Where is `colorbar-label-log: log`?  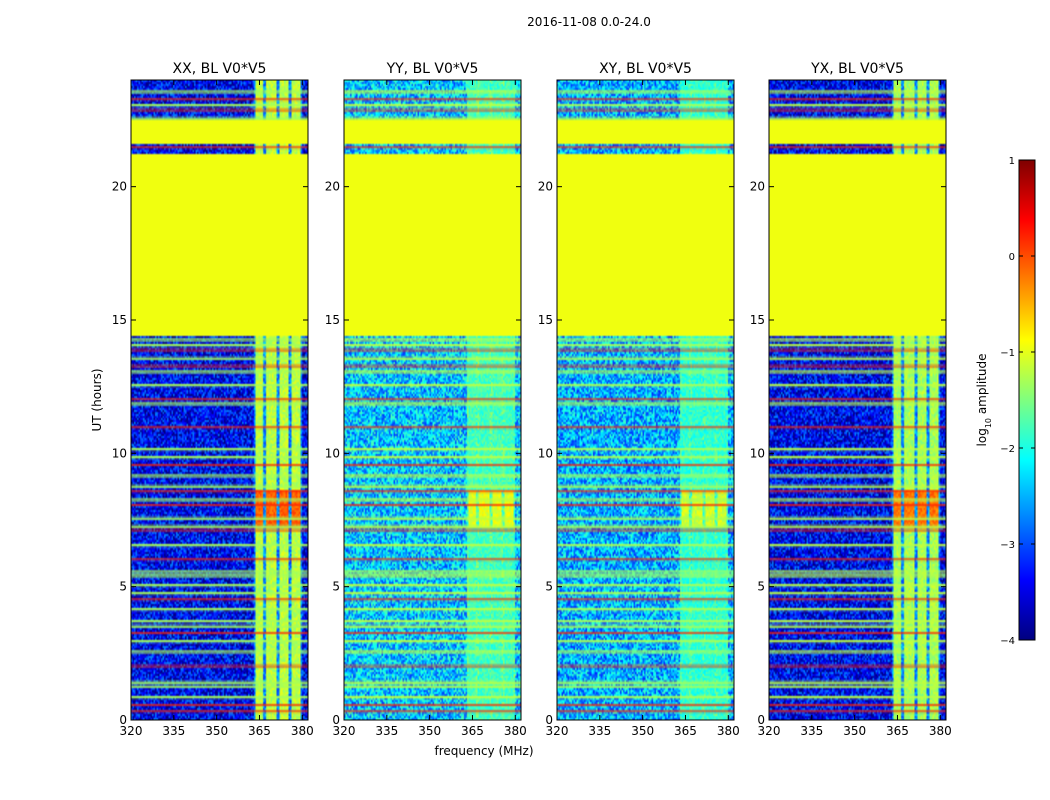
colorbar-label-log: log is located at coordinates (982, 437).